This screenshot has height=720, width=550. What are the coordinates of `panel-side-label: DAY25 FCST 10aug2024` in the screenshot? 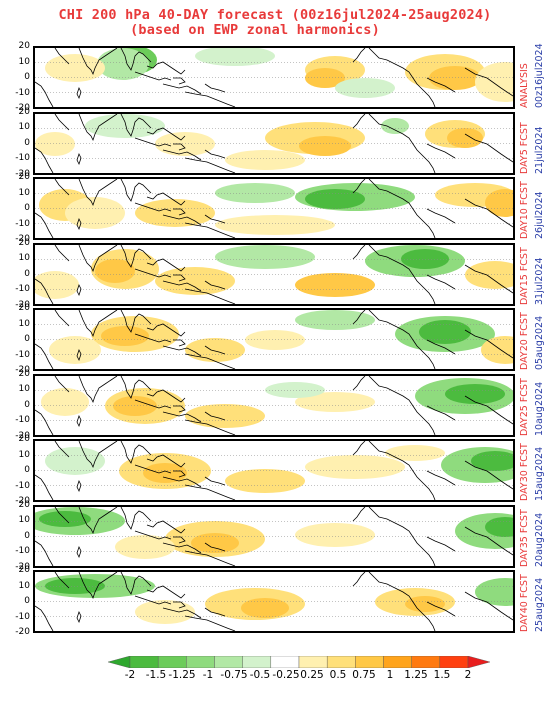 It's located at (533, 406).